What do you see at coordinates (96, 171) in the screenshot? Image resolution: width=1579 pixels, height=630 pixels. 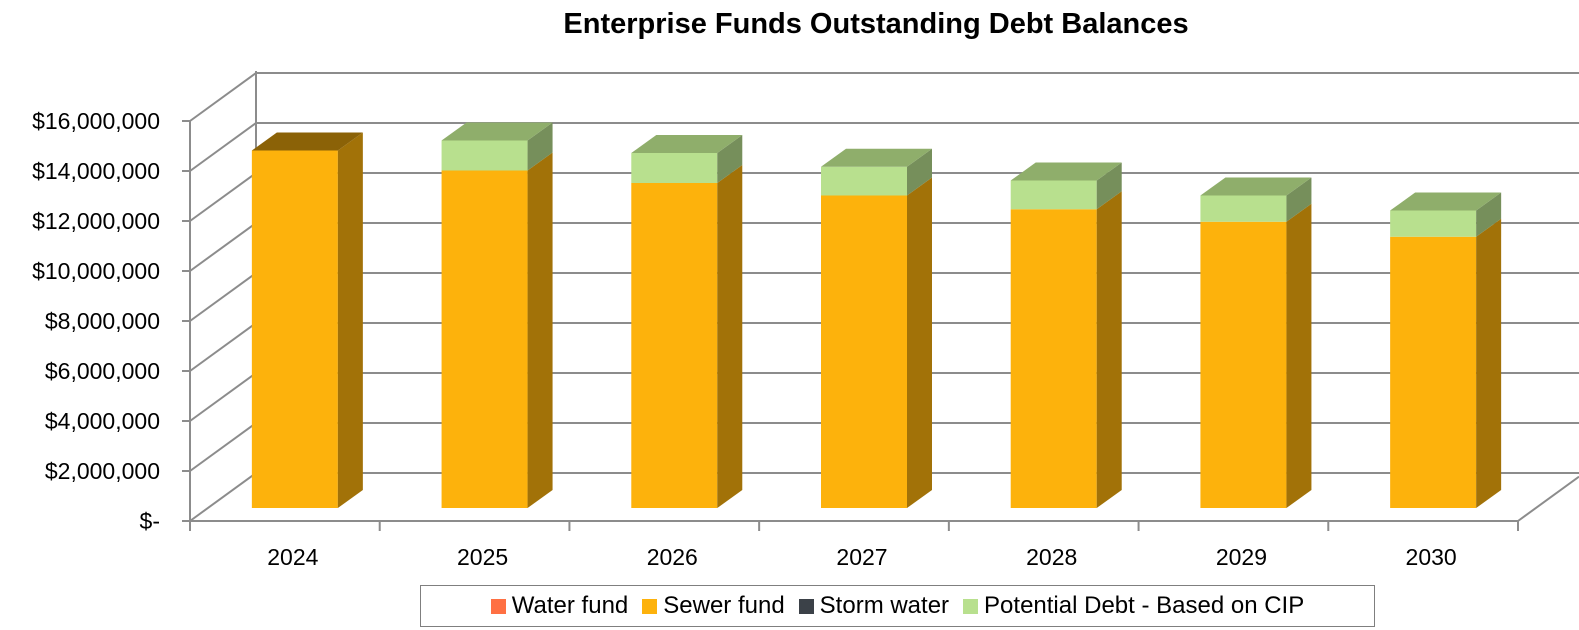 I see `y-tick-label: $14,000,000` at bounding box center [96, 171].